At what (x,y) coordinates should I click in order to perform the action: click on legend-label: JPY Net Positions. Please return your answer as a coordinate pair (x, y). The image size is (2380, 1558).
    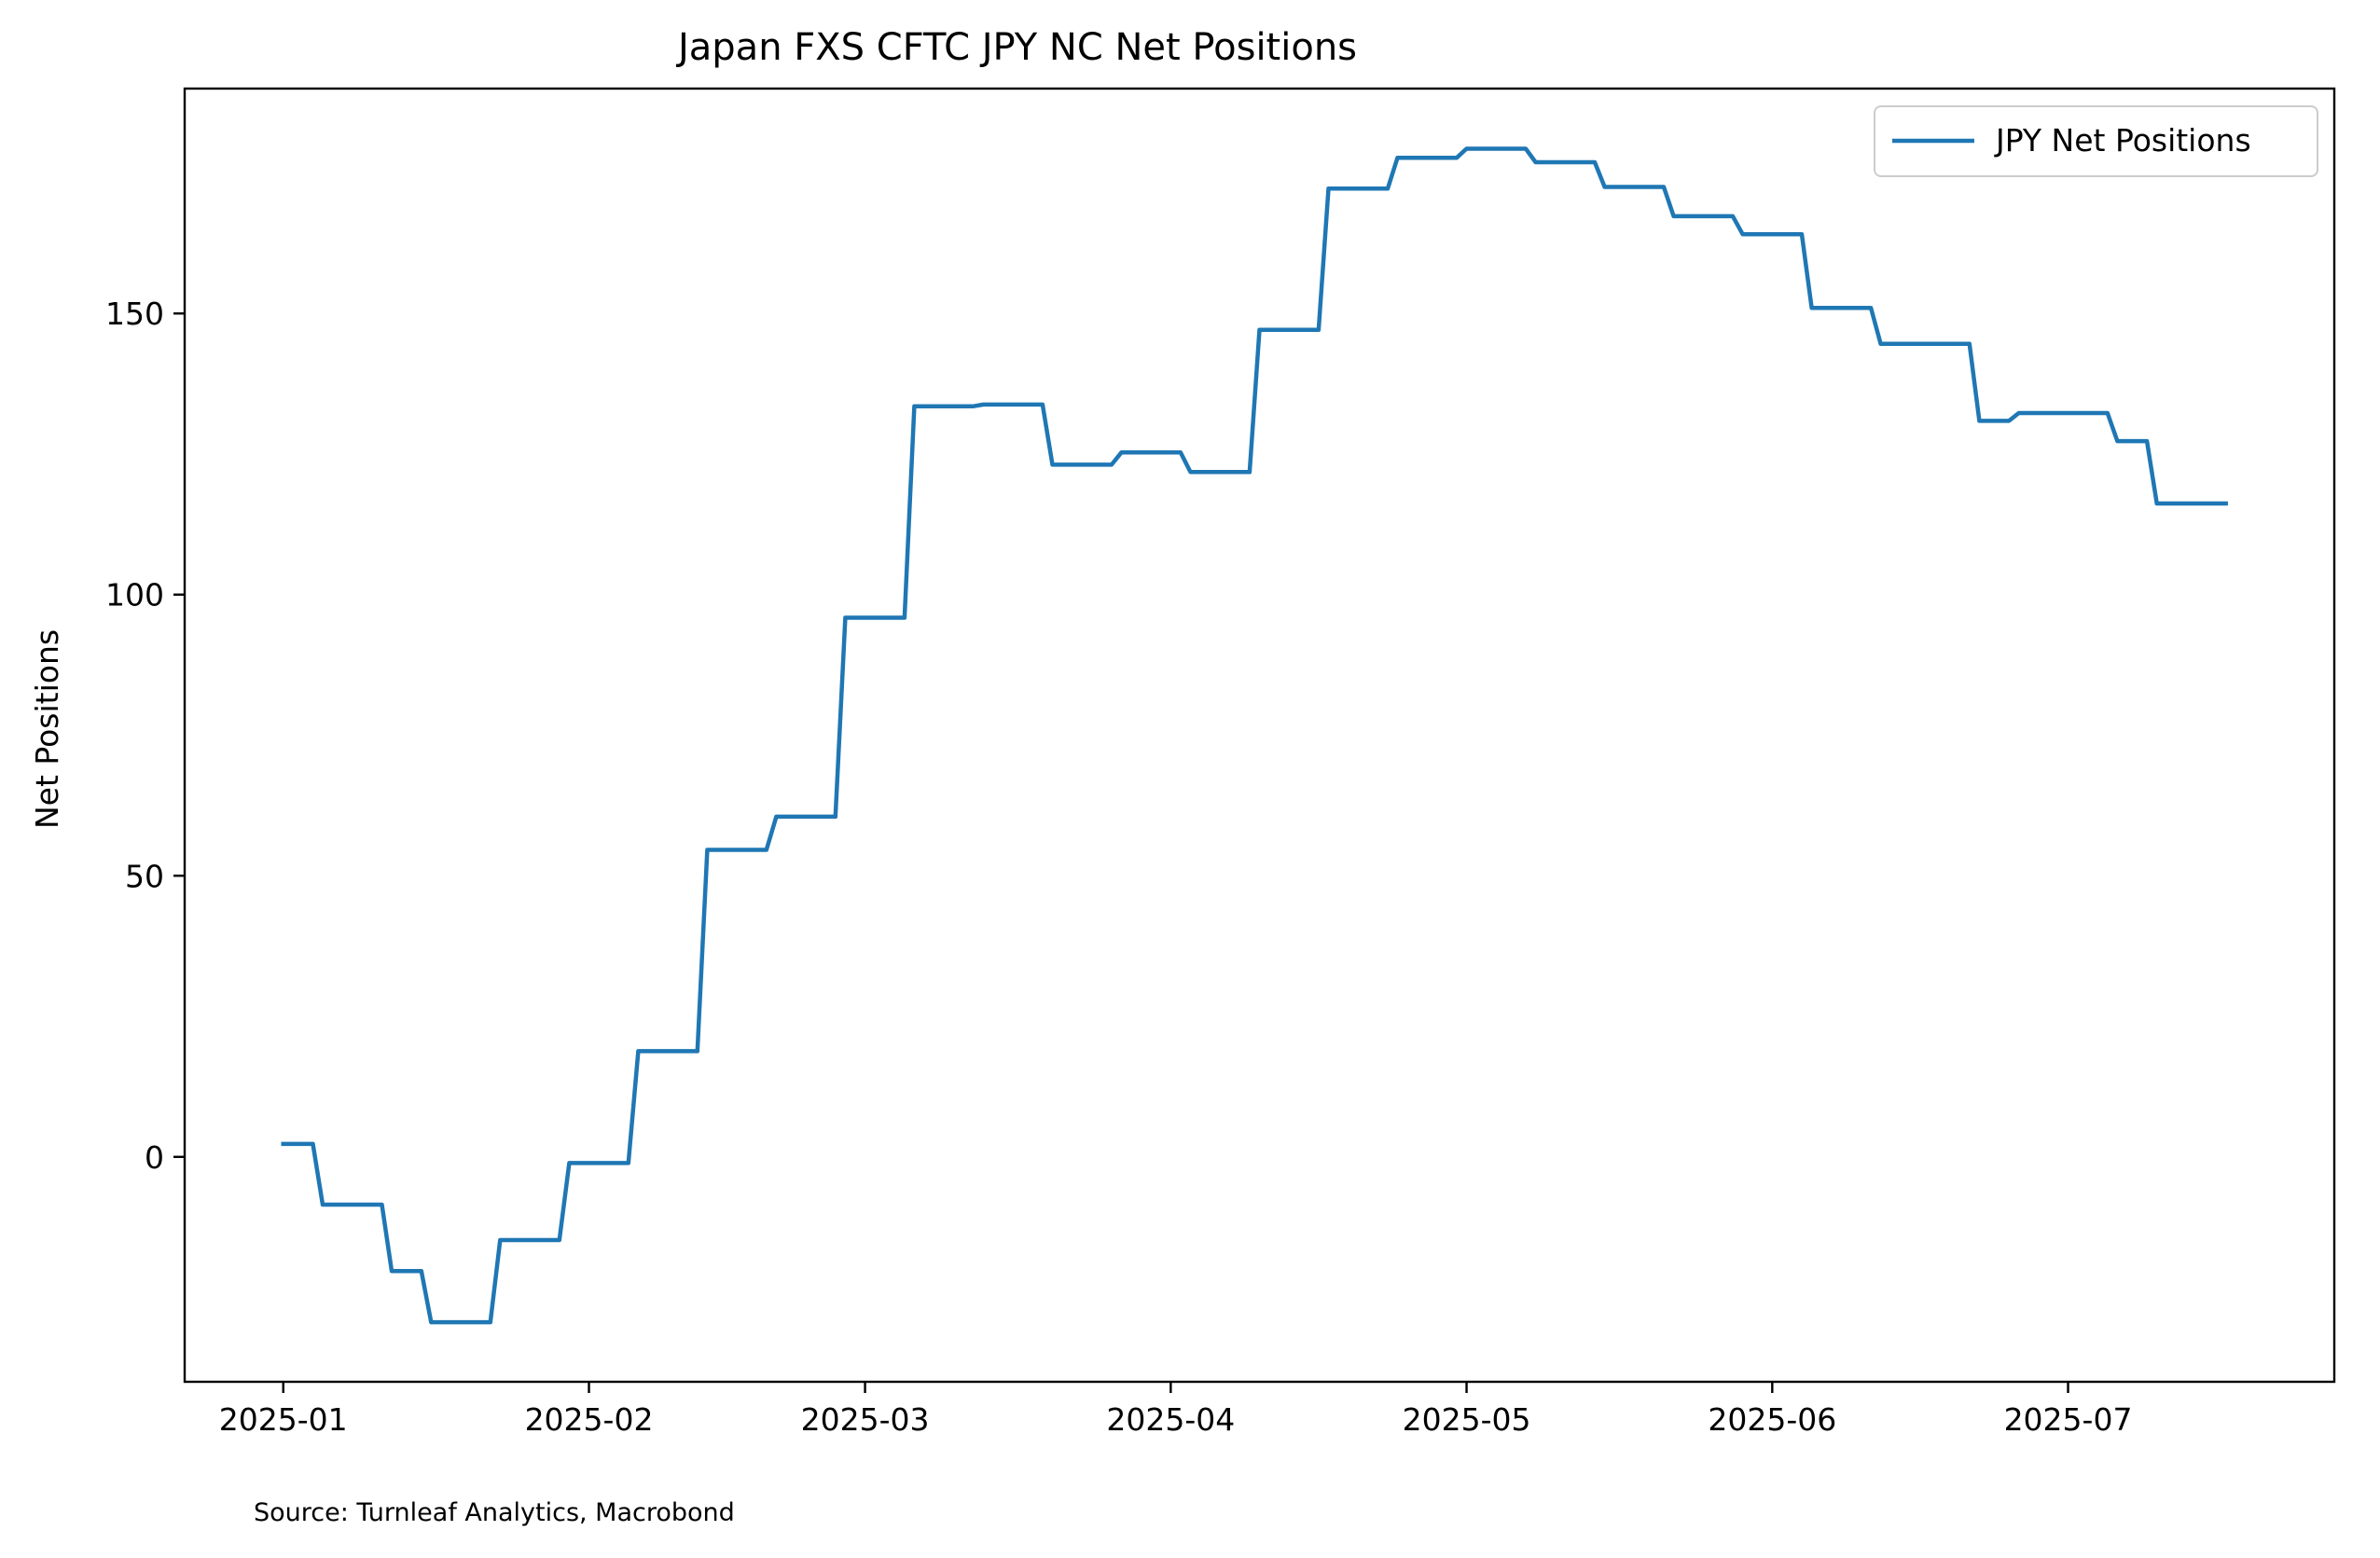
    Looking at the image, I should click on (2122, 140).